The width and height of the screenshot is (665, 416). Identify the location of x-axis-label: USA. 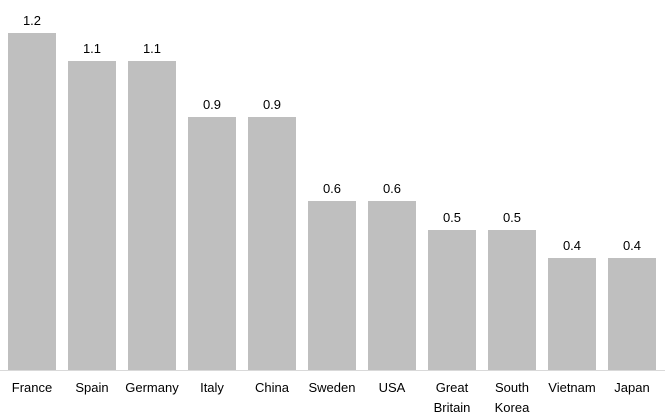
(392, 387).